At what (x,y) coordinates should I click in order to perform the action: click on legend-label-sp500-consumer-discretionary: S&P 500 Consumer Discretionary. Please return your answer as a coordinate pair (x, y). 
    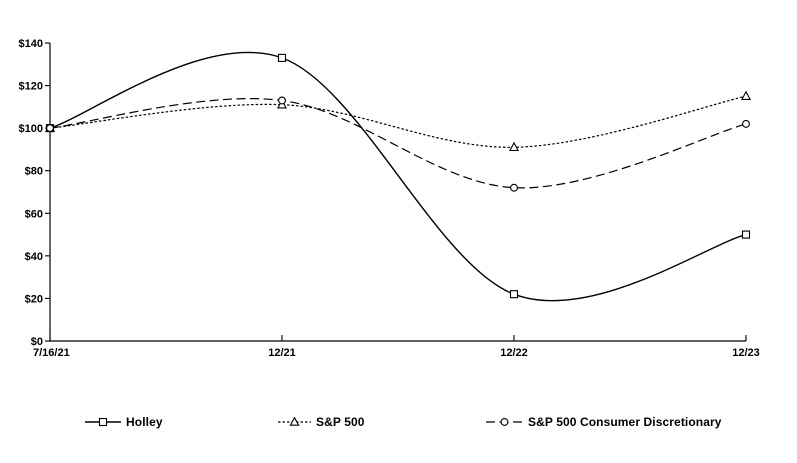
    Looking at the image, I should click on (625, 422).